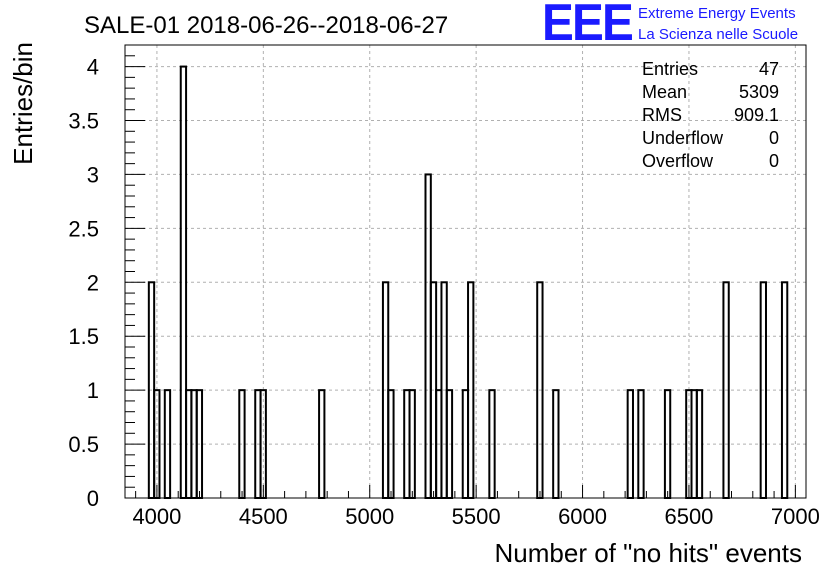 The width and height of the screenshot is (836, 572). What do you see at coordinates (476, 516) in the screenshot?
I see `x-tick-label: 5500` at bounding box center [476, 516].